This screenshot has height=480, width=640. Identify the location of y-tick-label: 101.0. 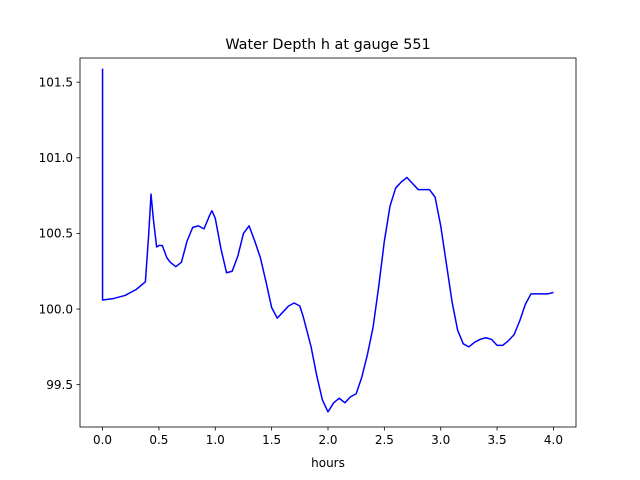
(56, 158).